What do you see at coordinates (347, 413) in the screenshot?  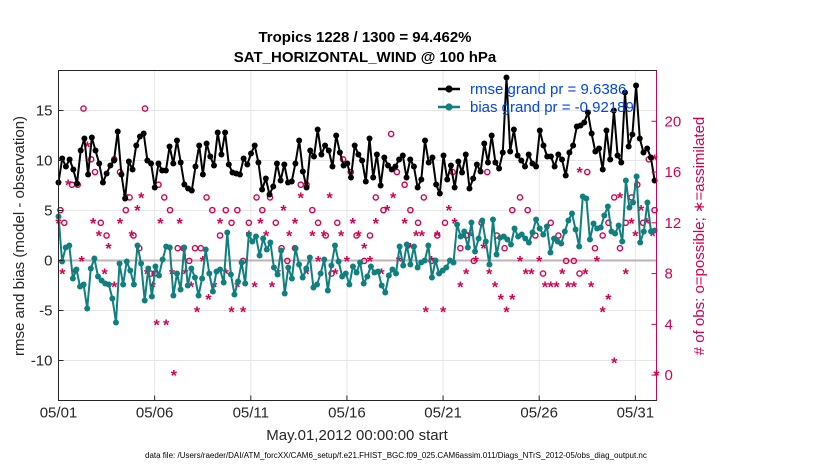 I see `x-tick-label-3: 05/16` at bounding box center [347, 413].